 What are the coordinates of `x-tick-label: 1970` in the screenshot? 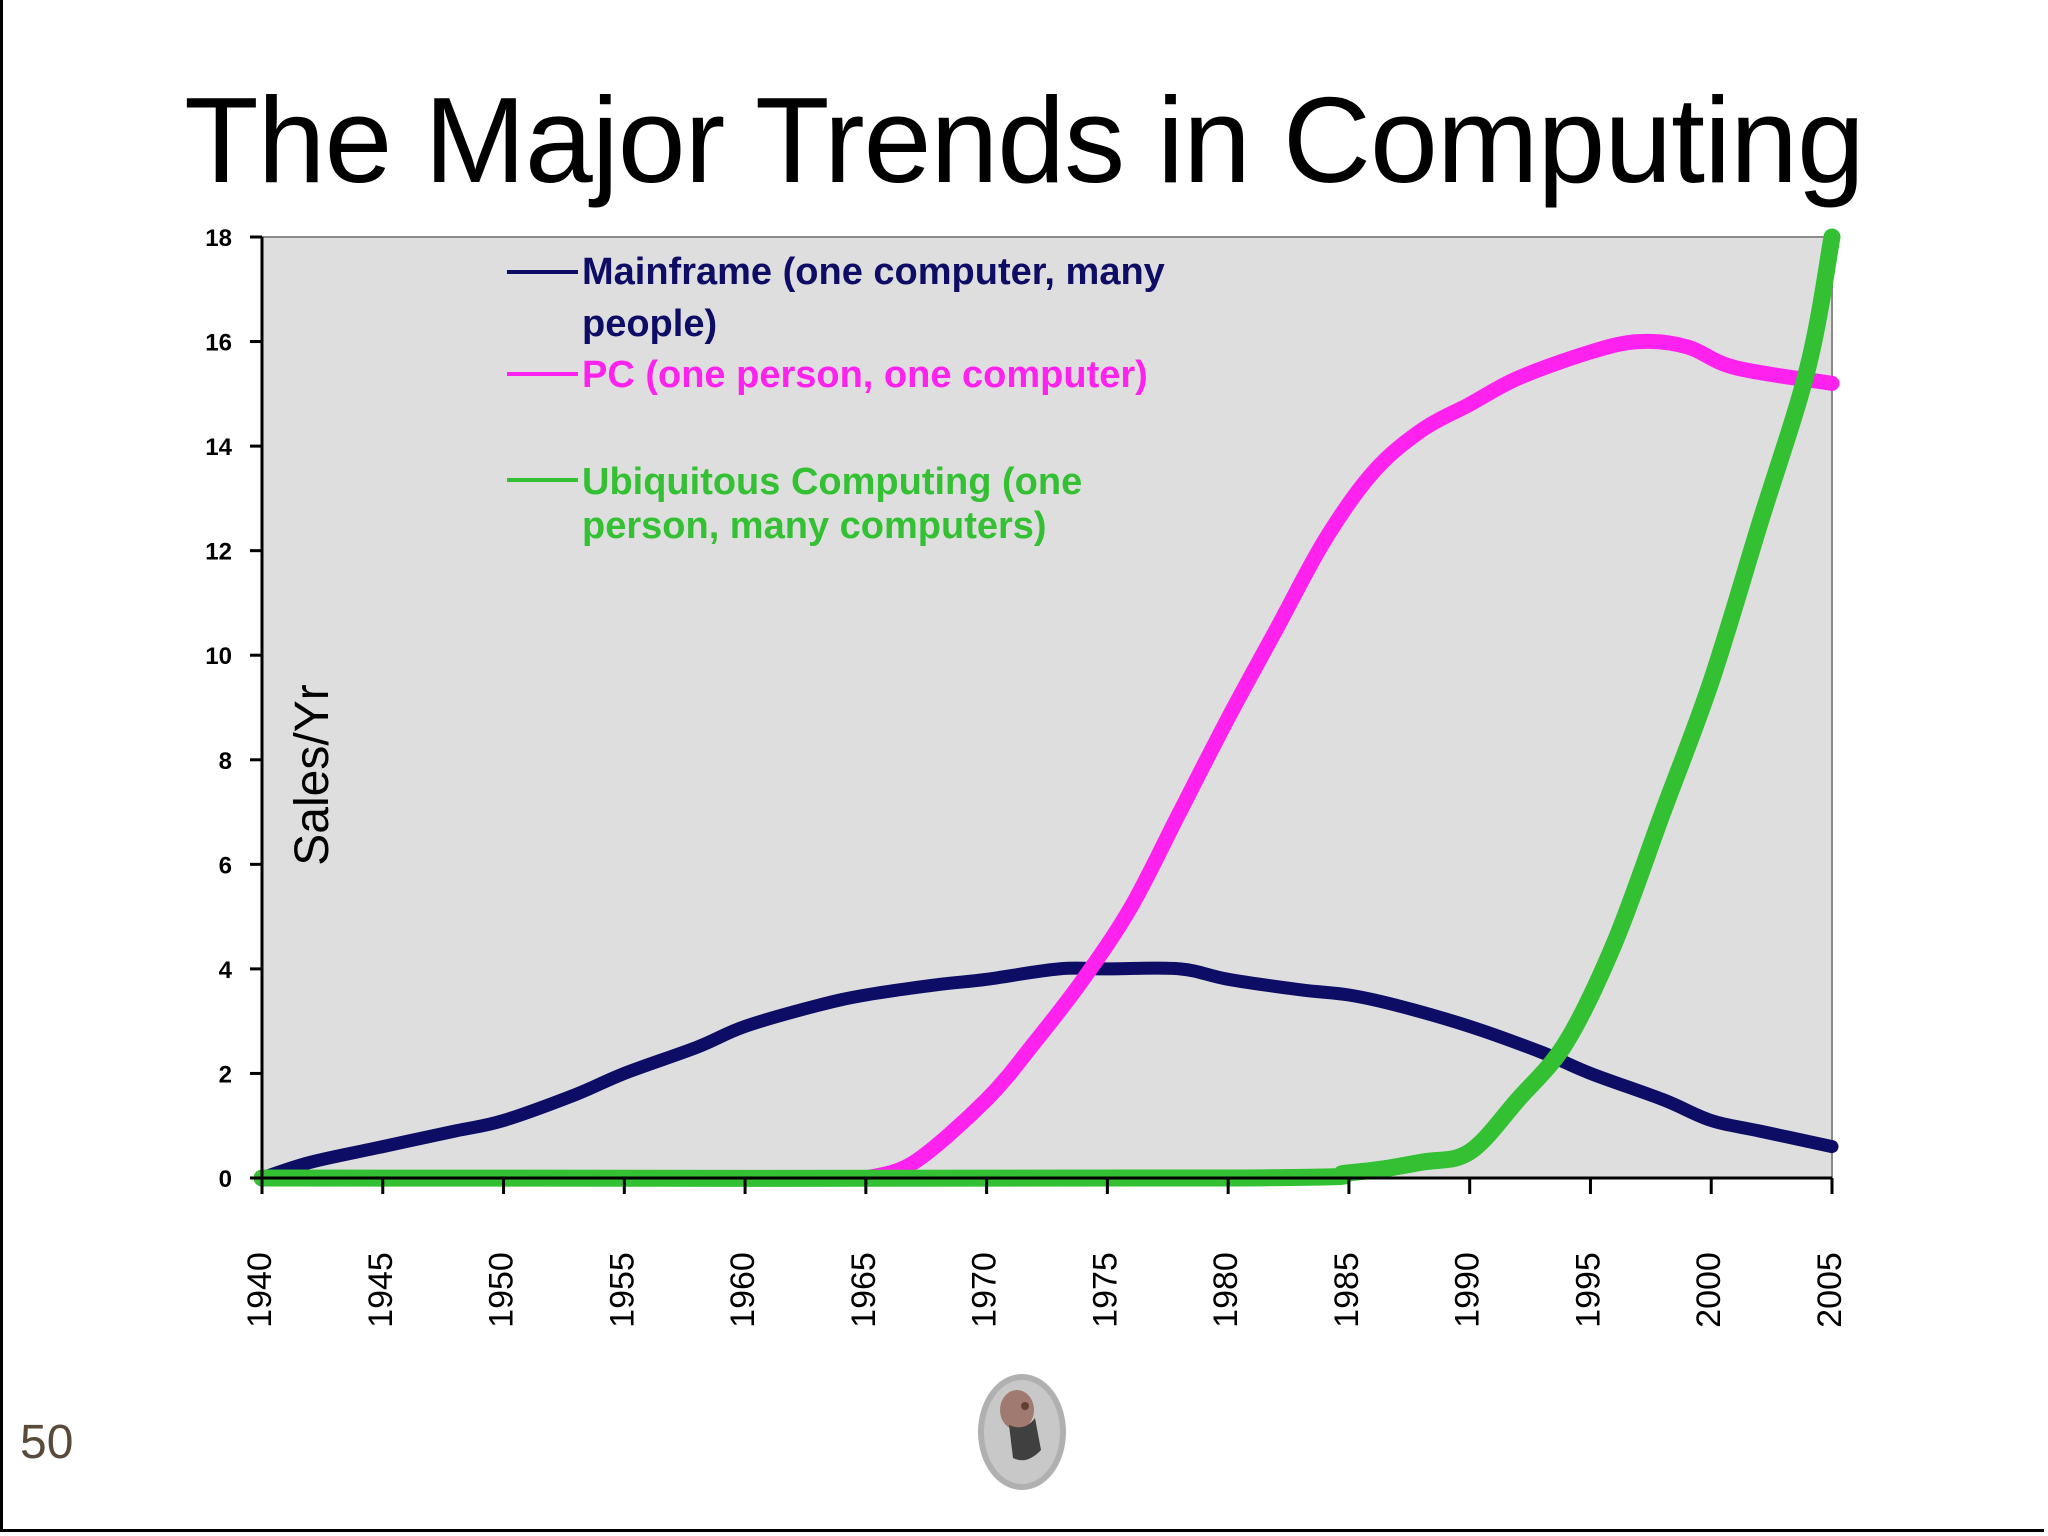 It's located at (985, 1290).